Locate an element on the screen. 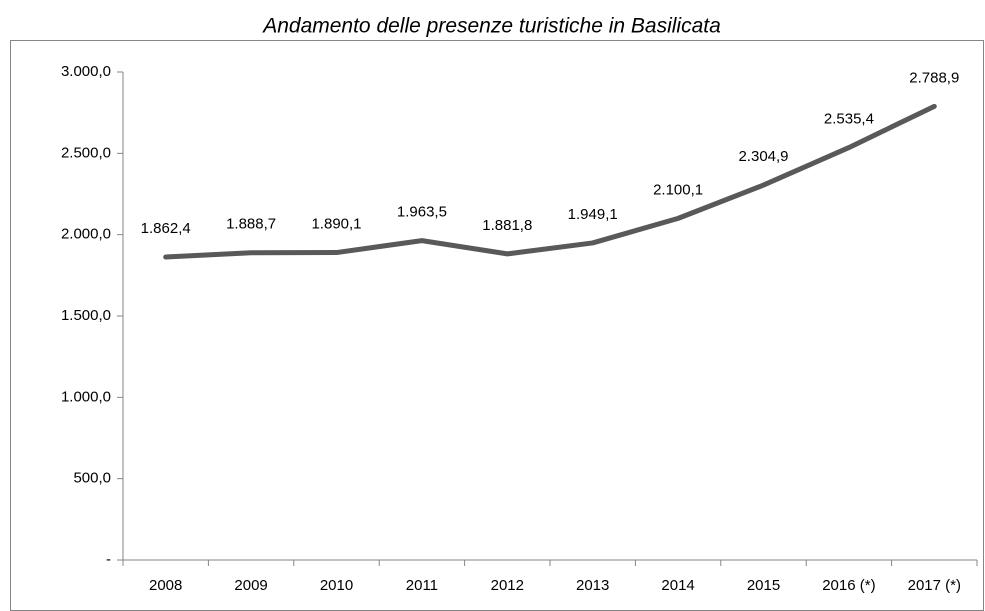  data-label: 1.862,4 is located at coordinates (166, 228).